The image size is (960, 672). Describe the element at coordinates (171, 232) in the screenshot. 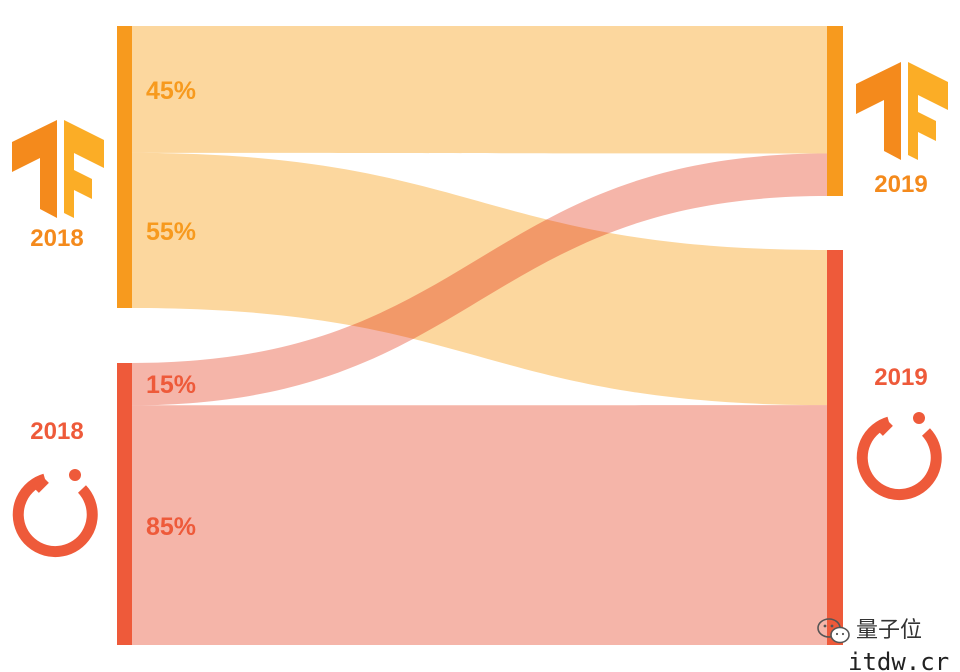

I see `flow-label-tf-pt: 55%` at that location.